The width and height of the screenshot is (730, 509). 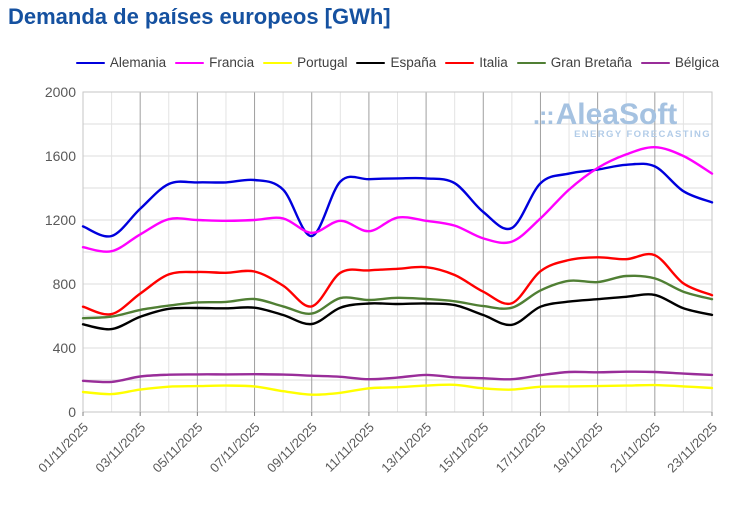 I want to click on legend-item-alemania: Alemania, so click(x=121, y=63).